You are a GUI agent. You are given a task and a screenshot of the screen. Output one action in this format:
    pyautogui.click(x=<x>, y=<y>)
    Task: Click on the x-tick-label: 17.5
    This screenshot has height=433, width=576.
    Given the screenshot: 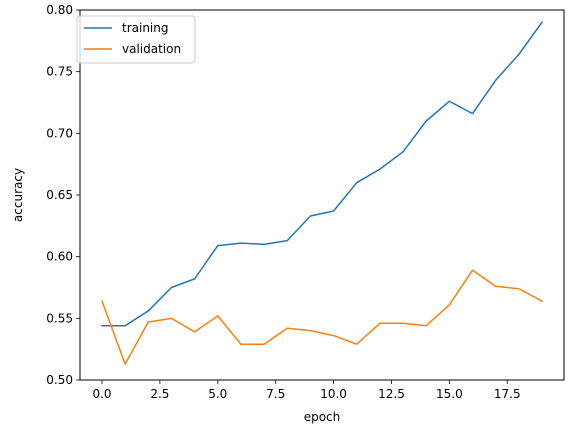 What is the action you would take?
    pyautogui.click(x=507, y=394)
    